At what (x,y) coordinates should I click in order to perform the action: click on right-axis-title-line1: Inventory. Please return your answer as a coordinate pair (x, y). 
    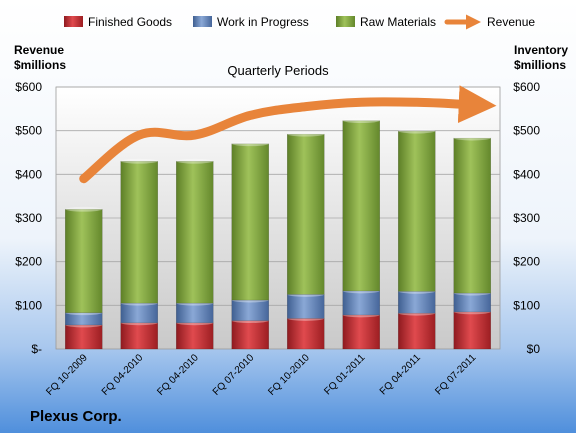
    Looking at the image, I should click on (541, 50).